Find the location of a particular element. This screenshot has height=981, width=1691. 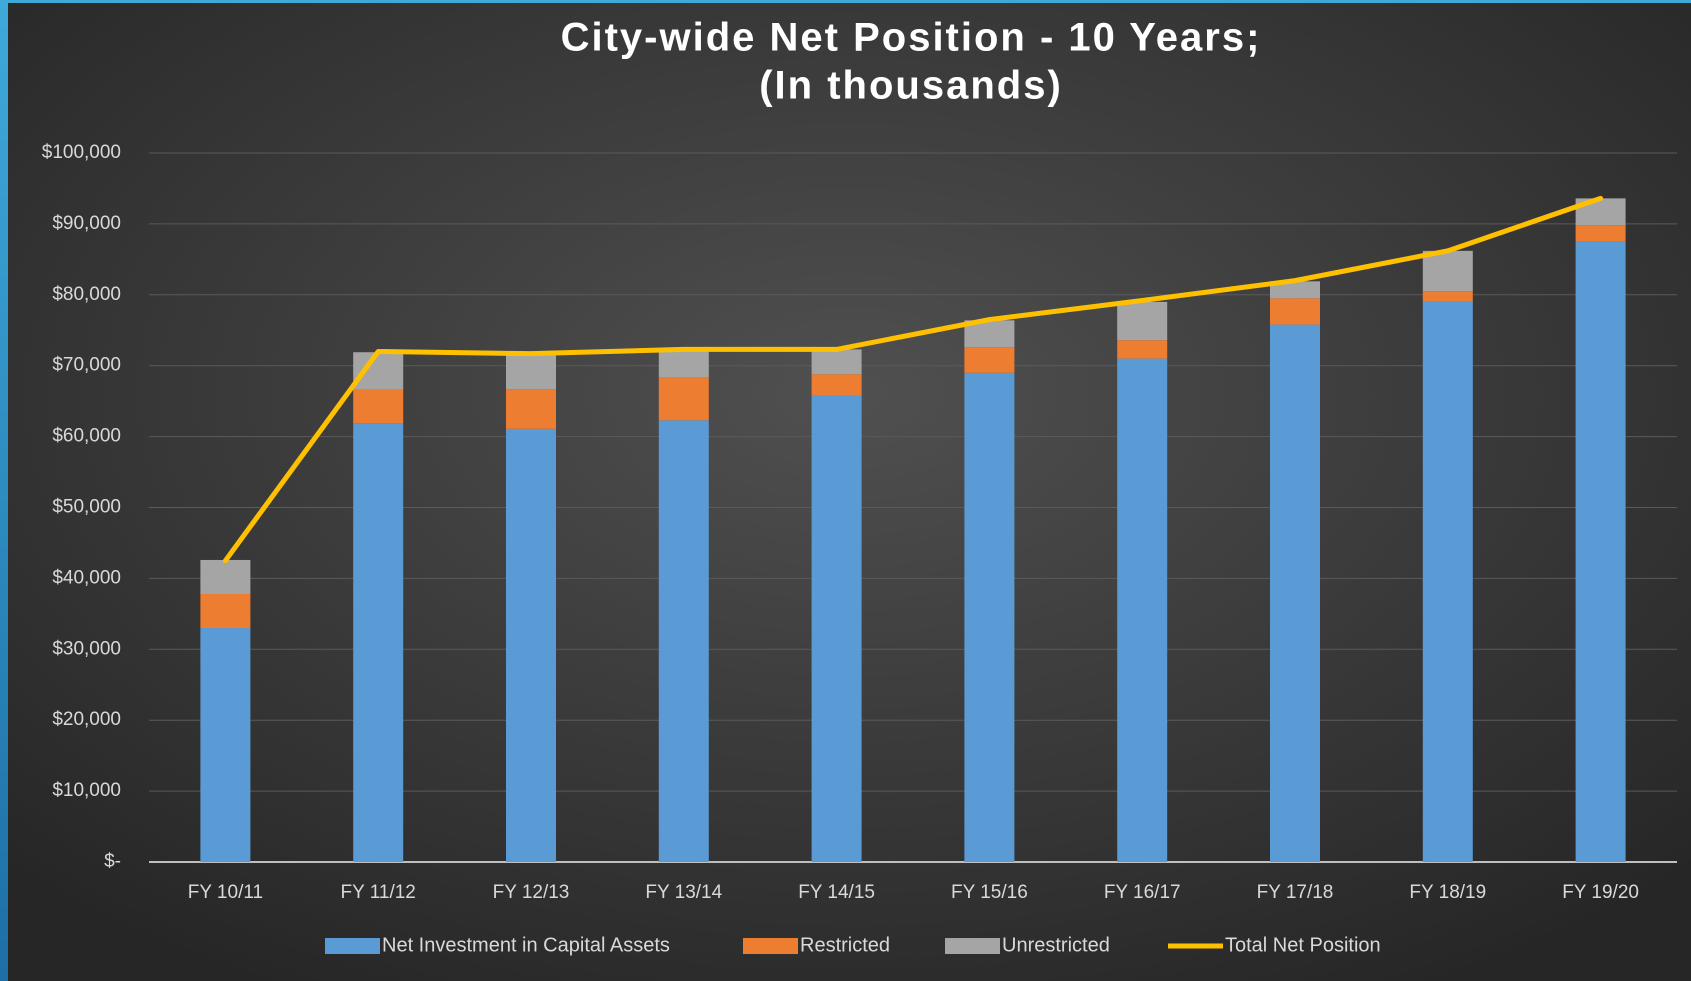

y-tick-label: $30,000 is located at coordinates (86, 648).